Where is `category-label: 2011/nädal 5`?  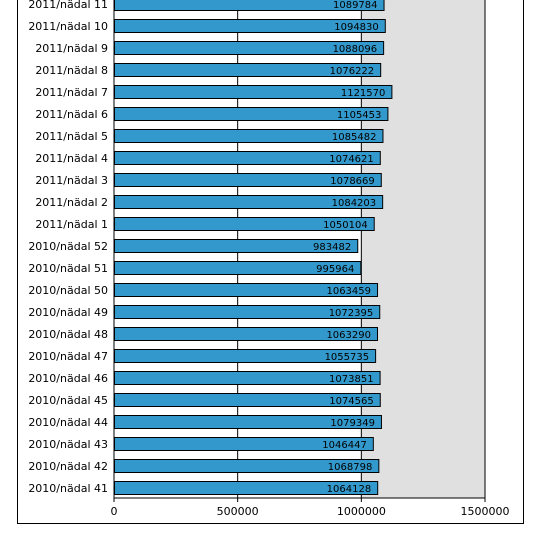
category-label: 2011/nädal 5 is located at coordinates (71, 136).